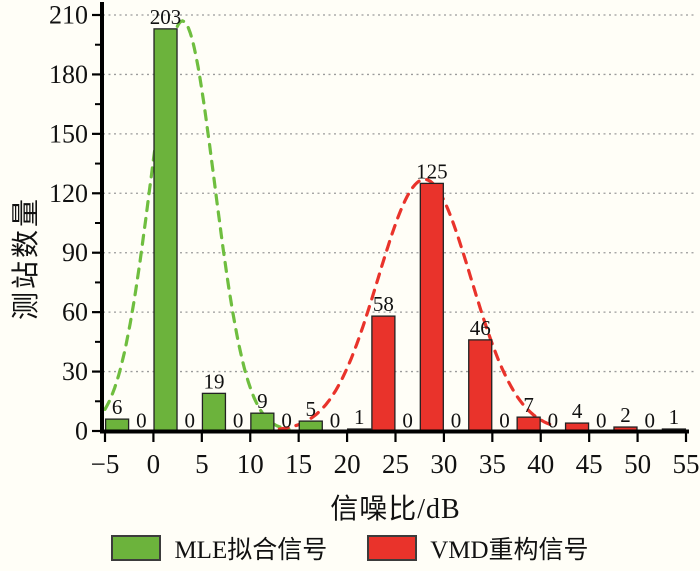  Describe the element at coordinates (686, 464) in the screenshot. I see `x-tick-label: 55` at that location.